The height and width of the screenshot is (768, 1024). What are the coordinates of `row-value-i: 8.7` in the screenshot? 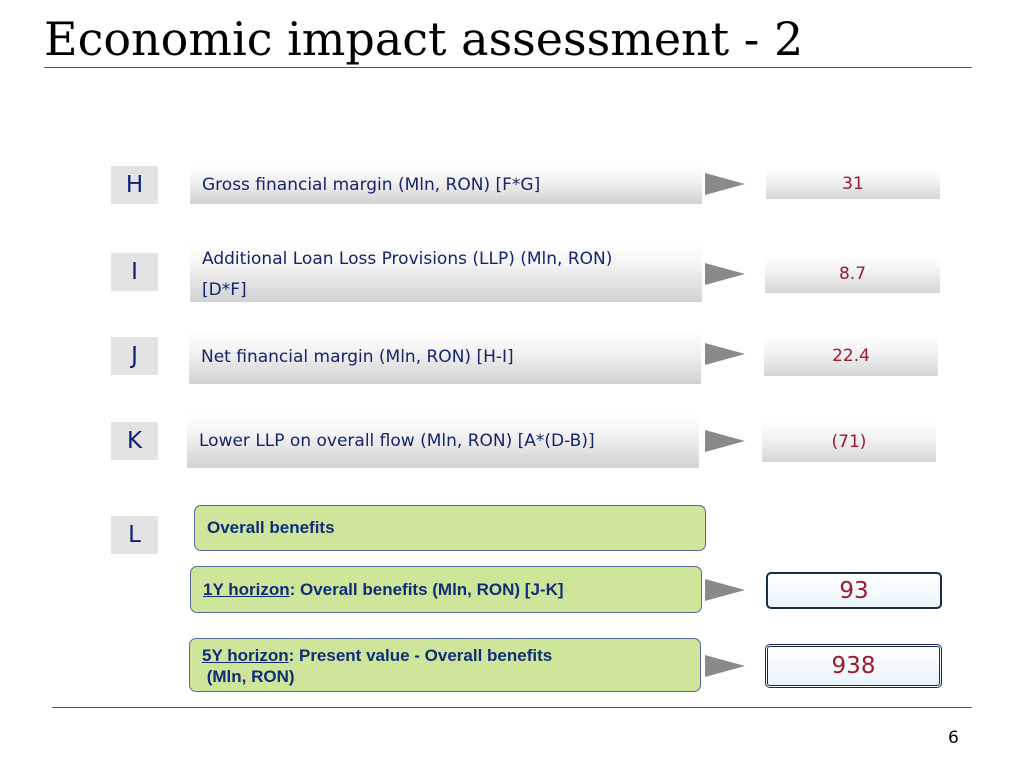 It's located at (852, 274).